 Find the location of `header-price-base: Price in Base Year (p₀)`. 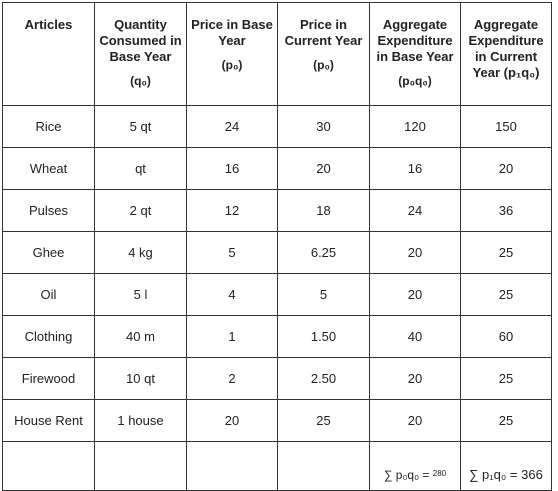

header-price-base: Price in Base Year (p₀) is located at coordinates (232, 54).